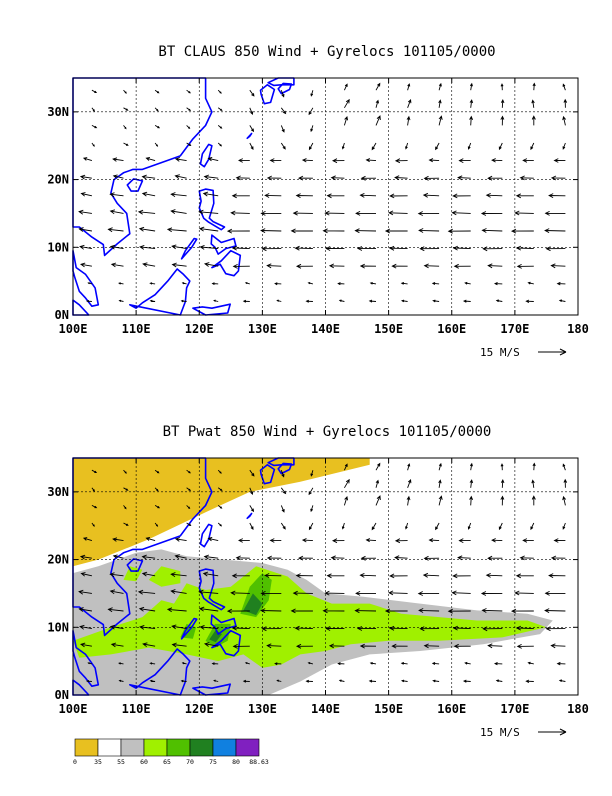  Describe the element at coordinates (388, 709) in the screenshot. I see `x-tick-label: 150E` at that location.